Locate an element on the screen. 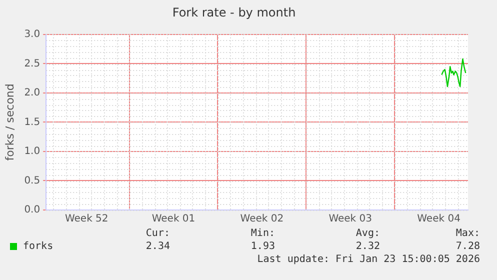 This screenshot has width=497, height=280. text: 2.32 is located at coordinates (367, 246).